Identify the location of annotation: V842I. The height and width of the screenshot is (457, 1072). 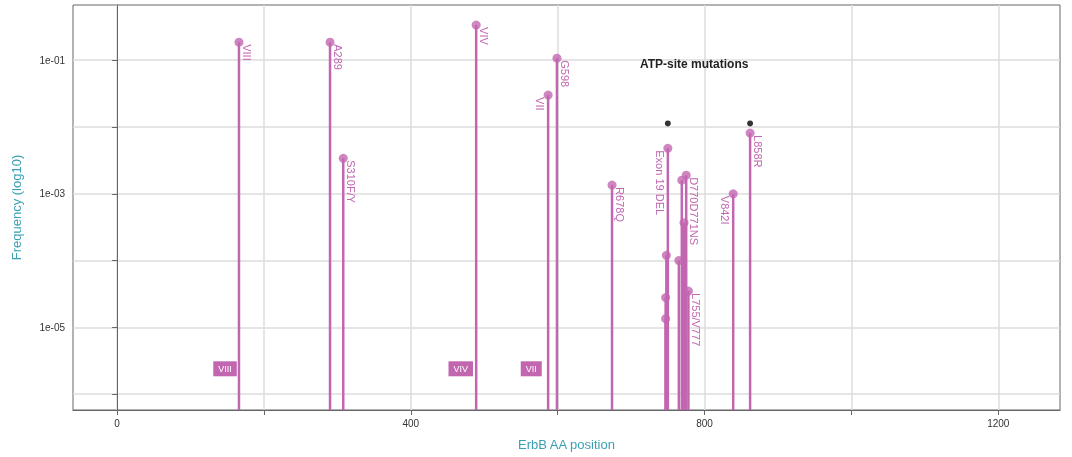
(725, 210).